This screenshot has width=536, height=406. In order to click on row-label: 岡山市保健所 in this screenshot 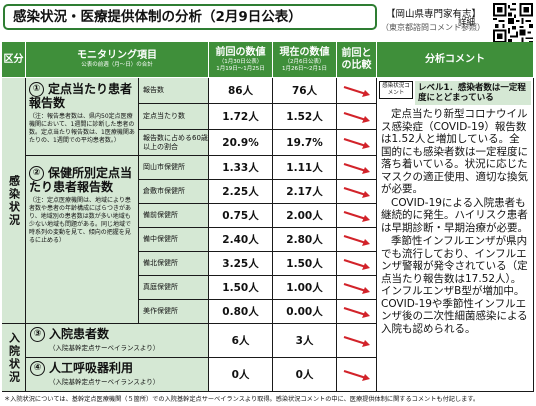, I will do `click(174, 168)`.